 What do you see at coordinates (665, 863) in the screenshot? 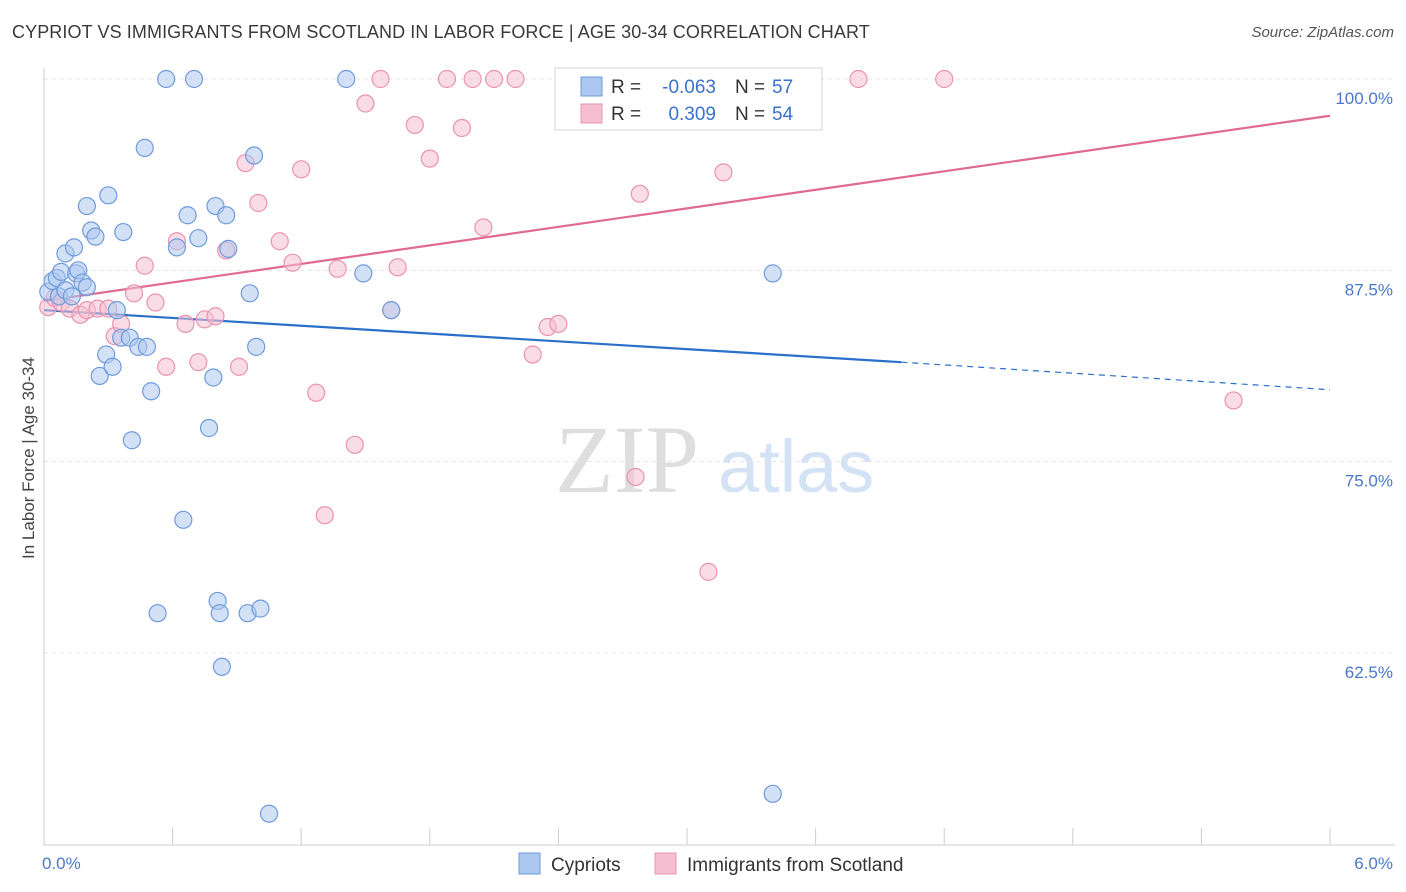
I see `legend-swatch-scotland-bottom` at bounding box center [665, 863].